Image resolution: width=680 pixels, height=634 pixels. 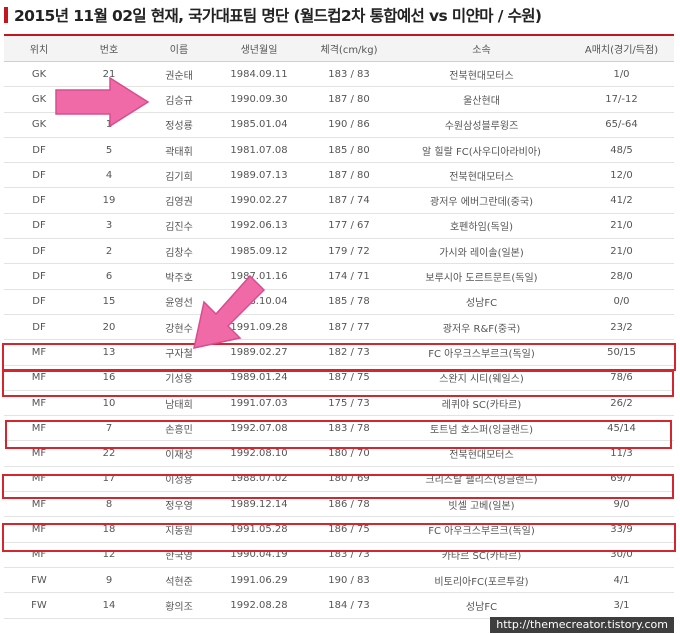 I want to click on club-cell: 레퀴야 SC(카타르), so click(x=481, y=403).